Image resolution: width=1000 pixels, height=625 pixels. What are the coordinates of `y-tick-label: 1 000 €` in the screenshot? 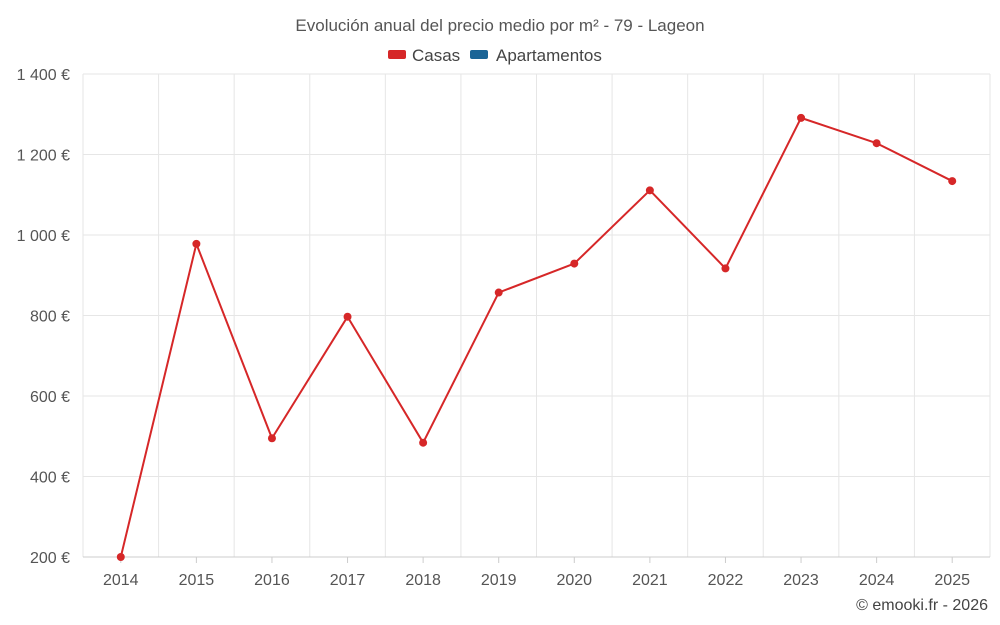 It's located at (43, 236).